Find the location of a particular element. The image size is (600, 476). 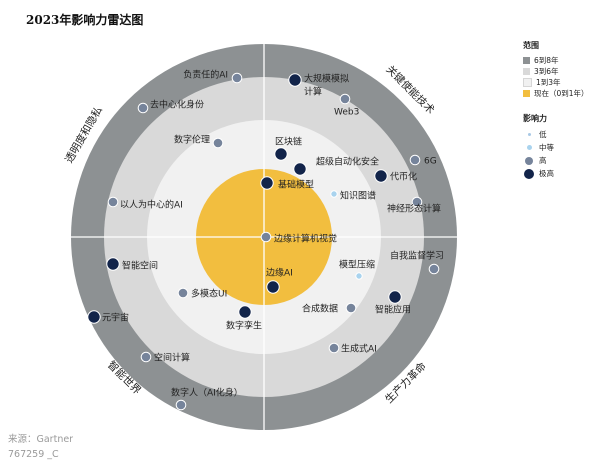

legend-range-title: 范围 is located at coordinates (531, 45).